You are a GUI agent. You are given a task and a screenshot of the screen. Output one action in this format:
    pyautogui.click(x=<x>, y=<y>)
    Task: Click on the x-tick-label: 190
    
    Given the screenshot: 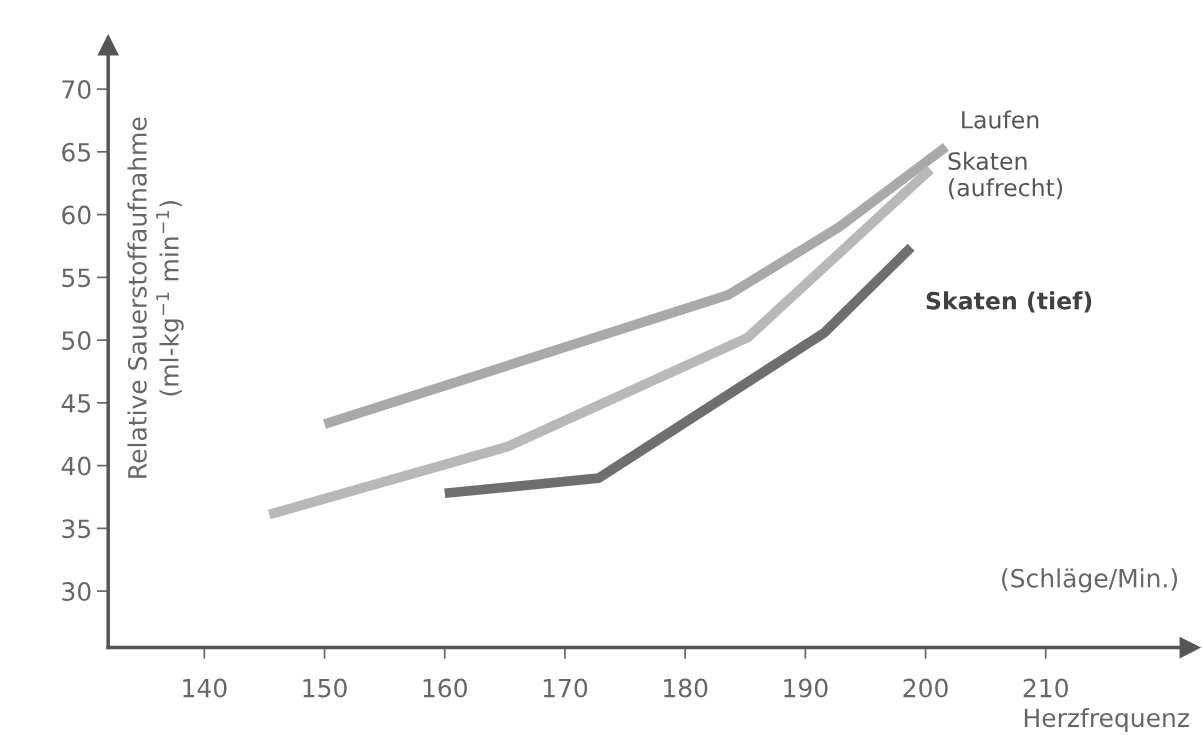 What is the action you would take?
    pyautogui.click(x=806, y=688)
    